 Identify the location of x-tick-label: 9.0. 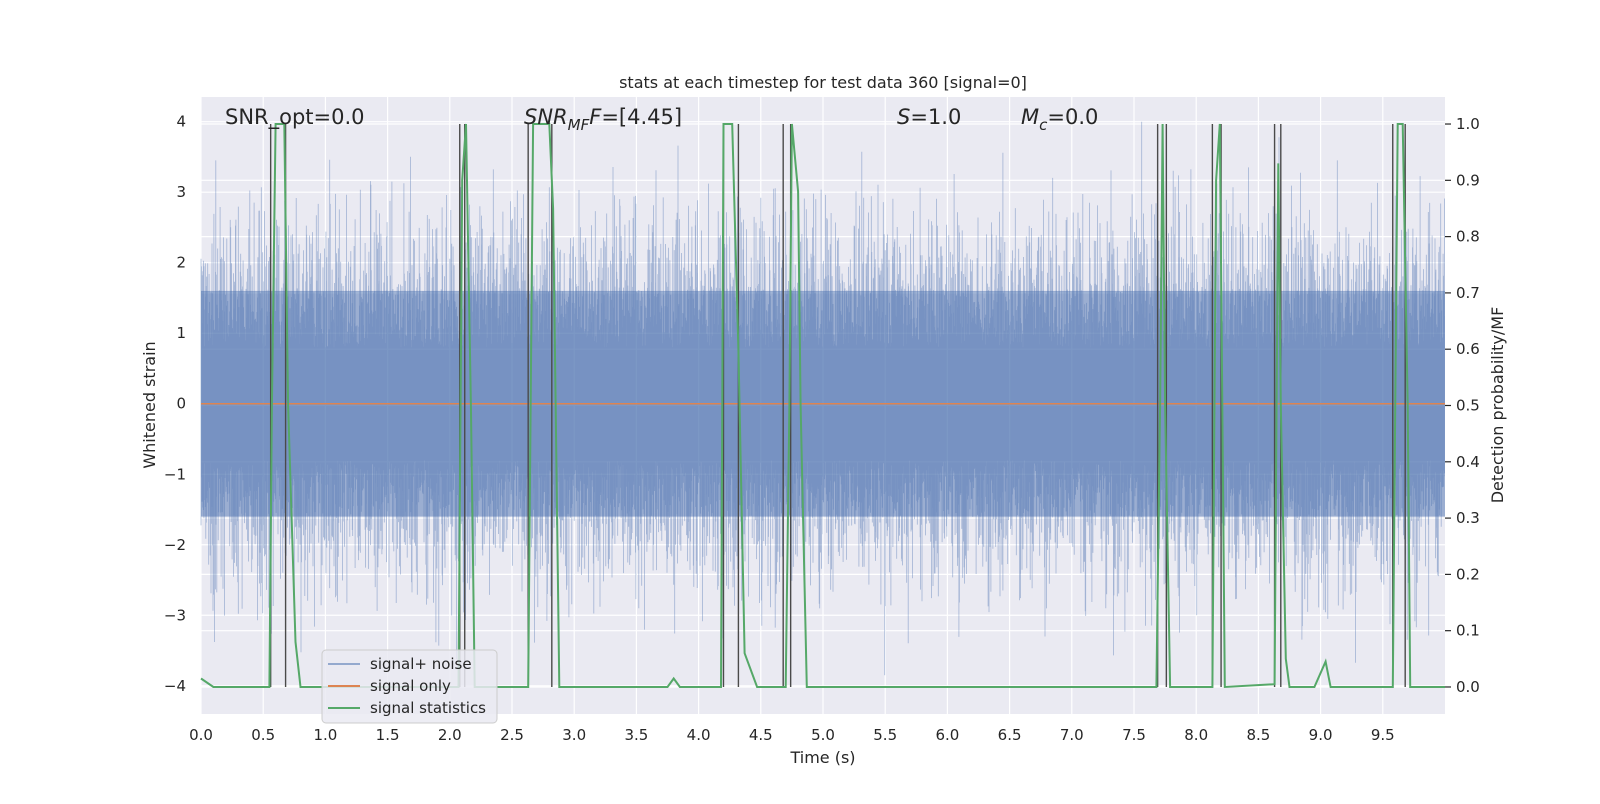
(1321, 735).